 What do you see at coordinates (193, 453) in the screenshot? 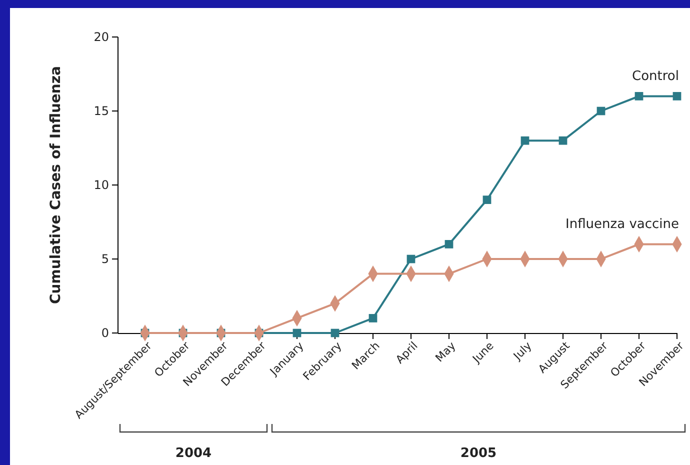
I see `text: 2004` at bounding box center [193, 453].